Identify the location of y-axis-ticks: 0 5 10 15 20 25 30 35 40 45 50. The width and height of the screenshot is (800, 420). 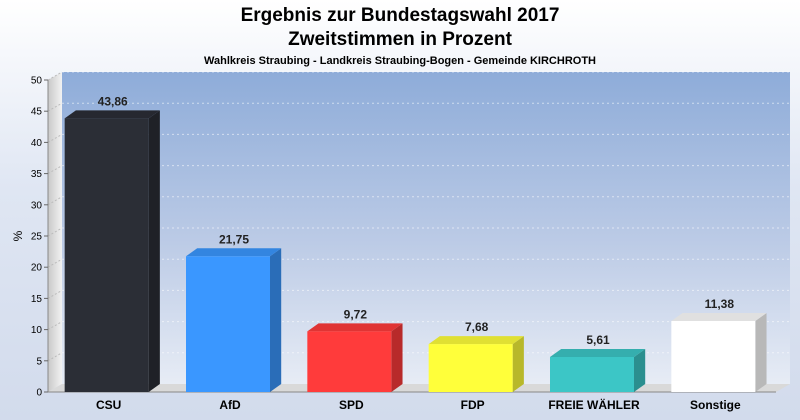
(39, 237).